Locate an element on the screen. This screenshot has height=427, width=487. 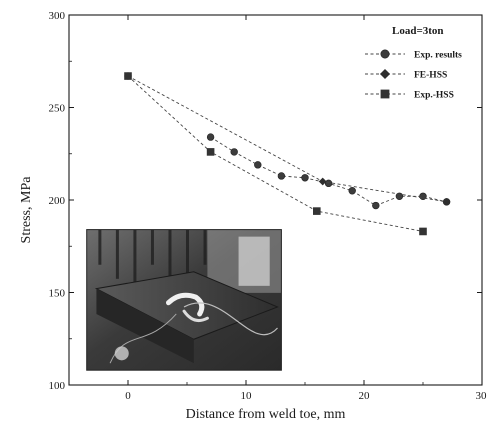
legend-entry-exp-results: Exp. results is located at coordinates (413, 55).